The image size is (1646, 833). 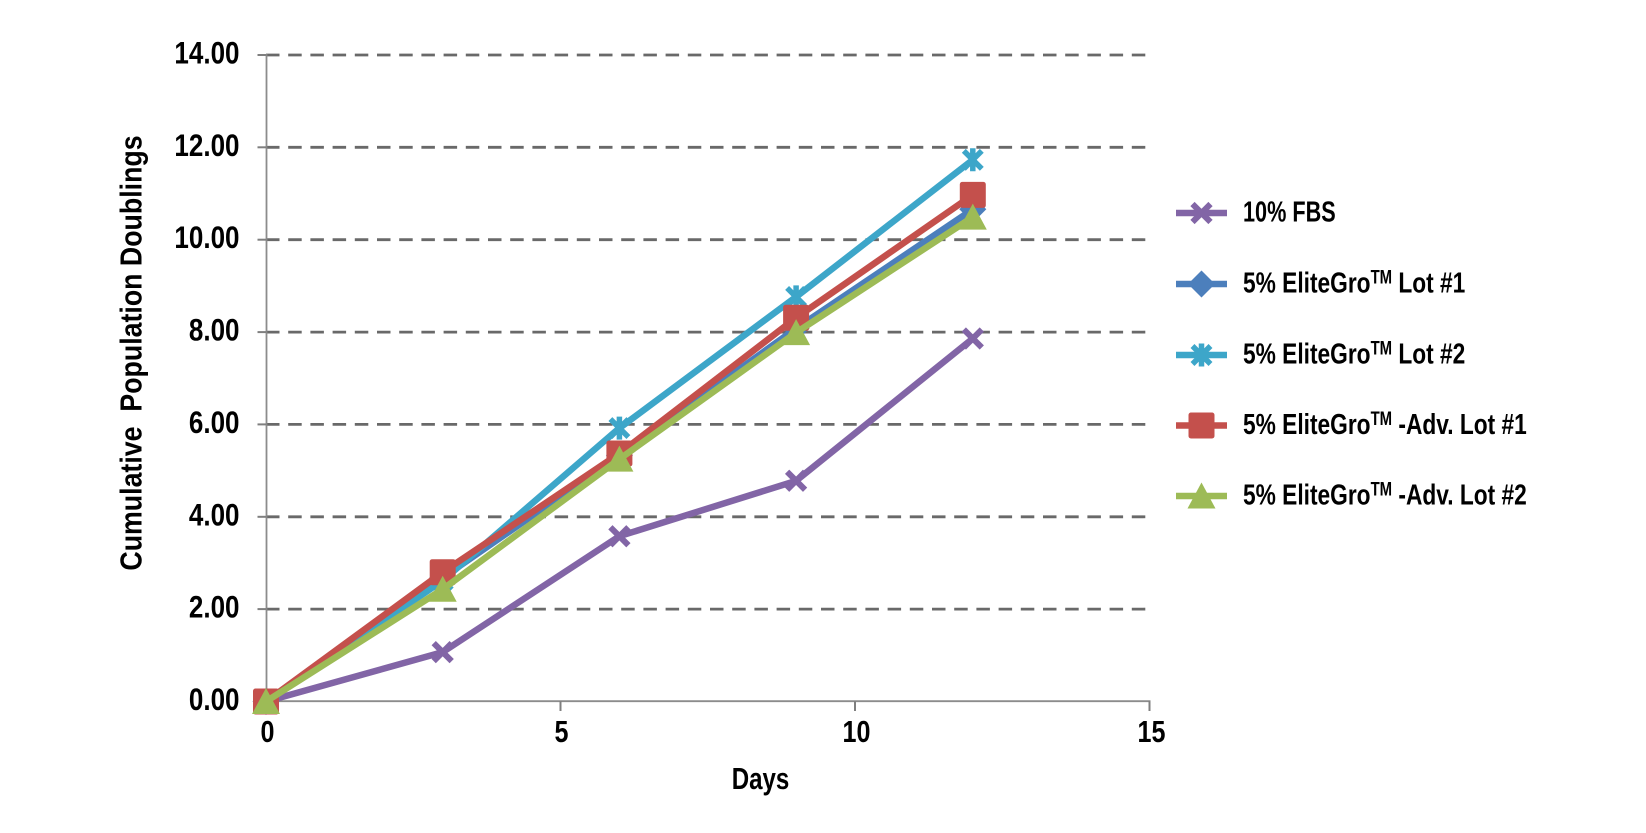 What do you see at coordinates (1354, 353) in the screenshot?
I see `svg-text: 5% EliteGroTM Lot #2` at bounding box center [1354, 353].